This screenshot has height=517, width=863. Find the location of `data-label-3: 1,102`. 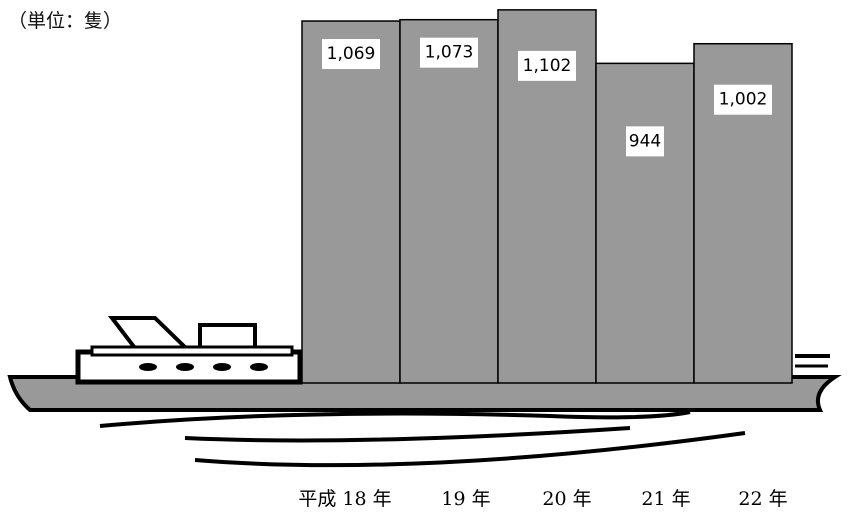

data-label-3: 1,102 is located at coordinates (547, 66).